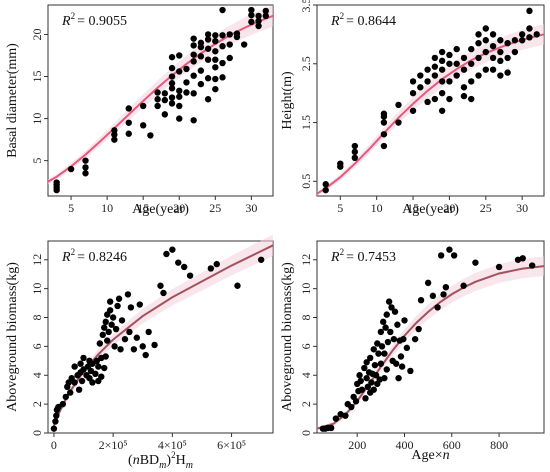  I want to click on x-axis-title-part: 2, so click(173, 455).